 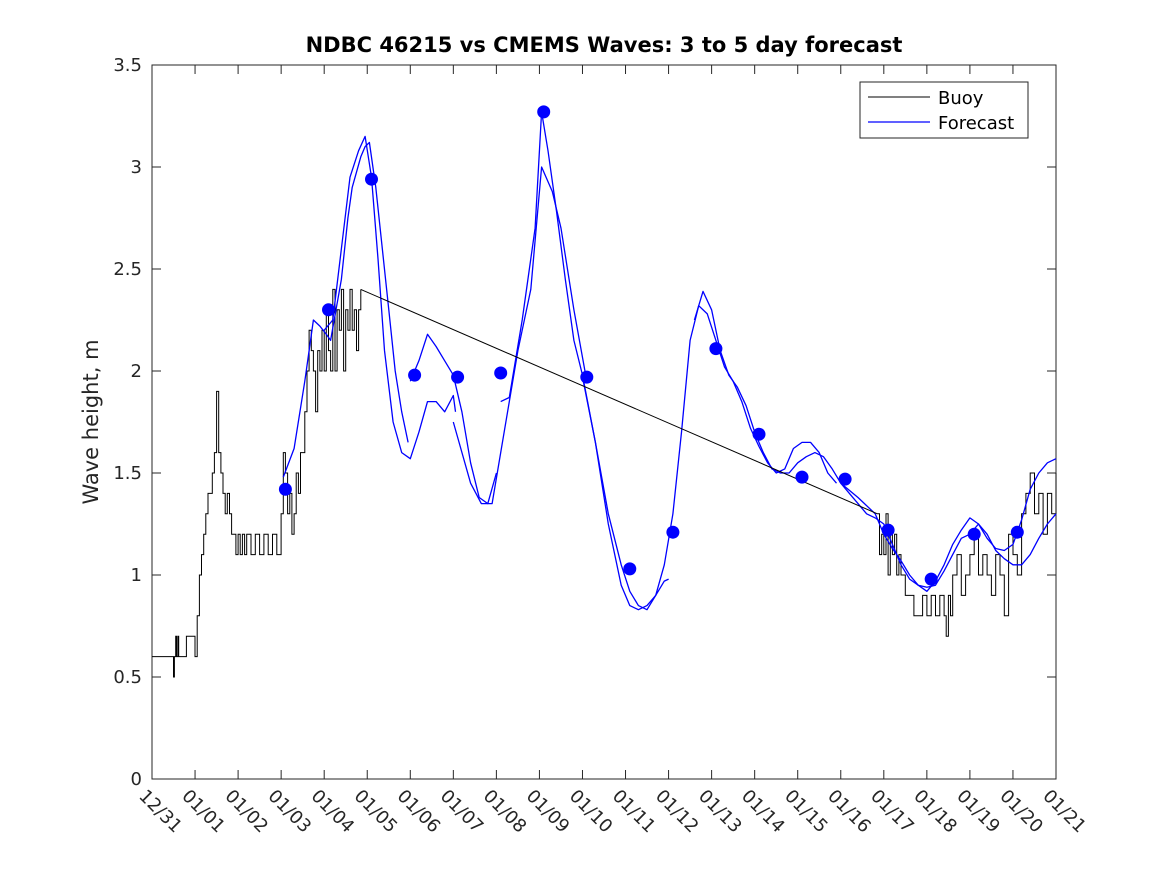 I want to click on y-tick-label: 1, so click(x=136, y=575).